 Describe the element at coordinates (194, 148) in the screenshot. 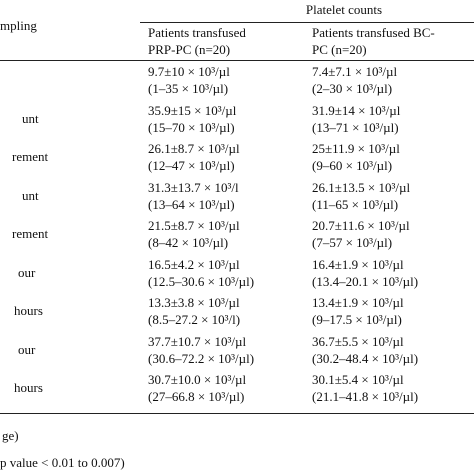

I see `cell-line: 26.1±8.7 × 10³/µl` at that location.